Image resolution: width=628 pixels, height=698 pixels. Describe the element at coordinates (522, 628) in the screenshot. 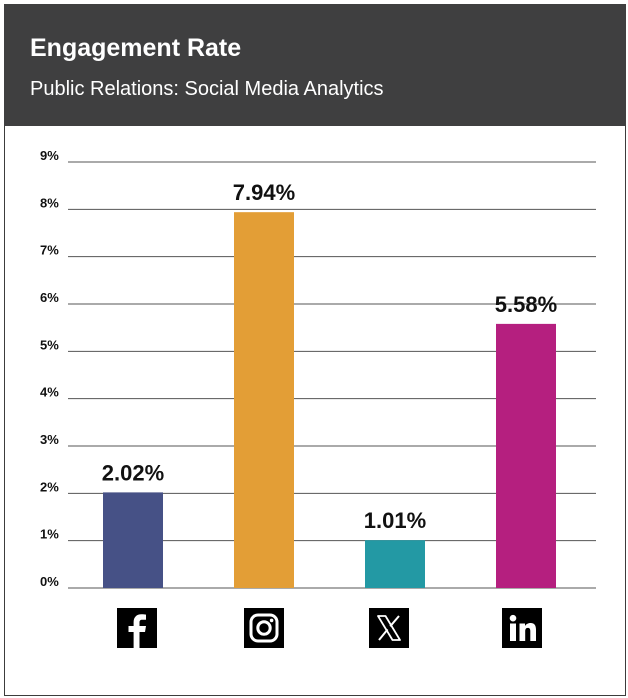

I see `linkedin-icon` at that location.